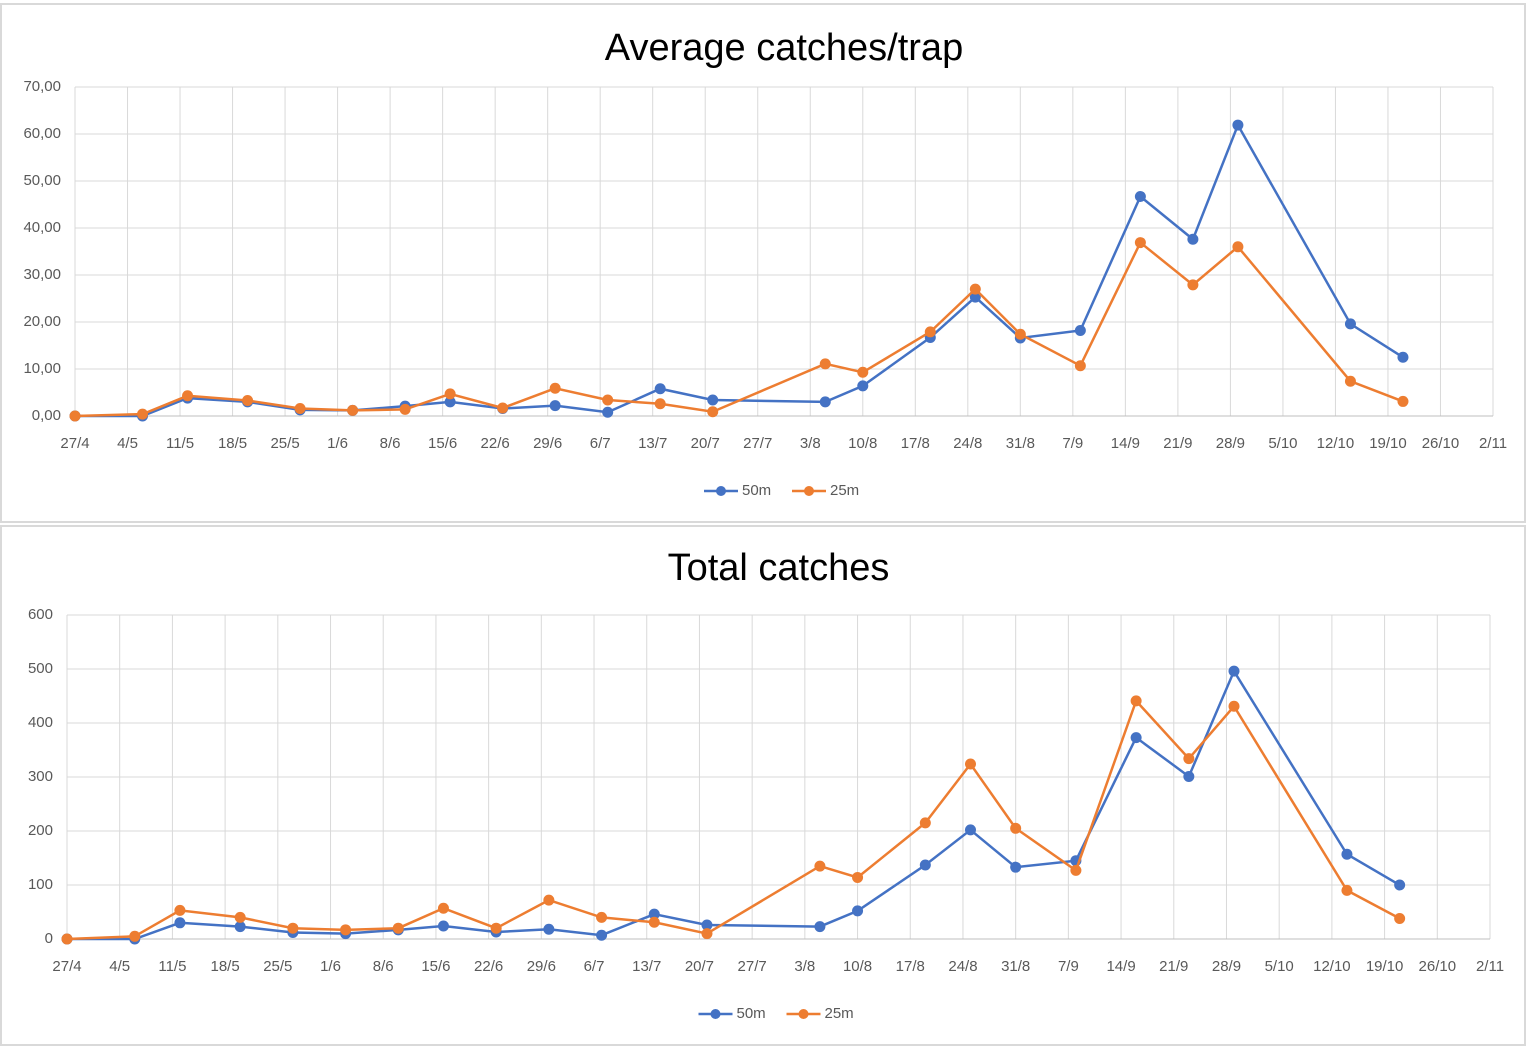 Image resolution: width=1527 pixels, height=1052 pixels. I want to click on x-tick-label: 13/7, so click(652, 443).